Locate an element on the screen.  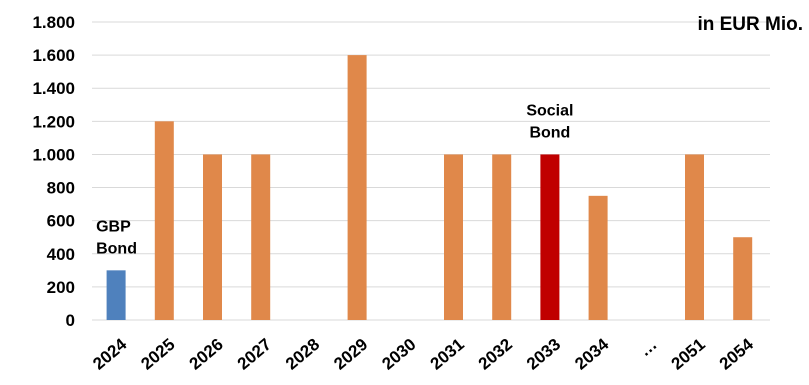
y-tick-label: 400 is located at coordinates (61, 254).